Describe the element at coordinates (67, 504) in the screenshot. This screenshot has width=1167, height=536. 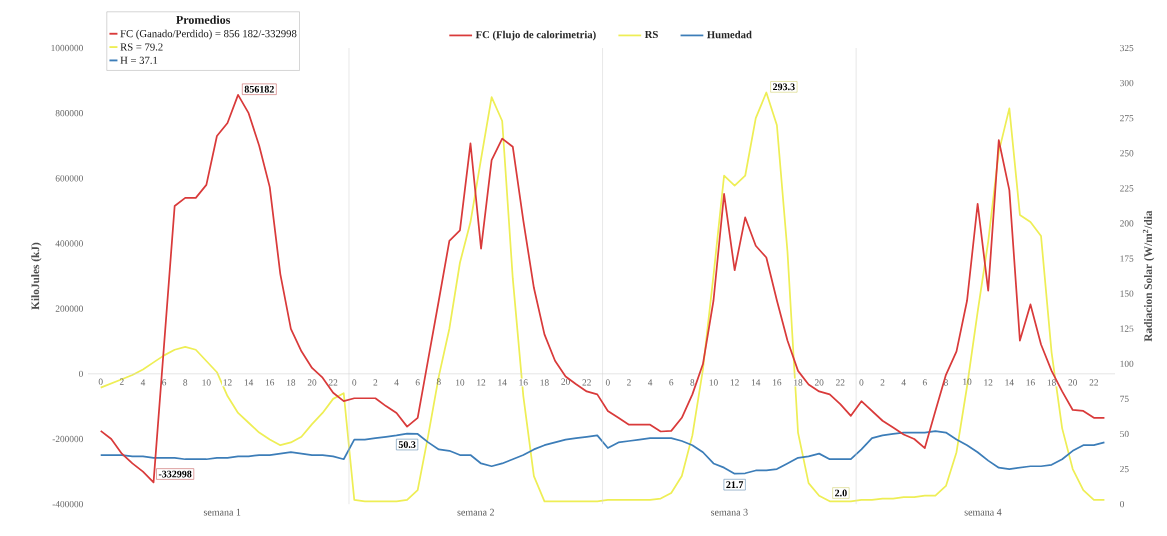
I see `y-tick-label: -400000` at that location.